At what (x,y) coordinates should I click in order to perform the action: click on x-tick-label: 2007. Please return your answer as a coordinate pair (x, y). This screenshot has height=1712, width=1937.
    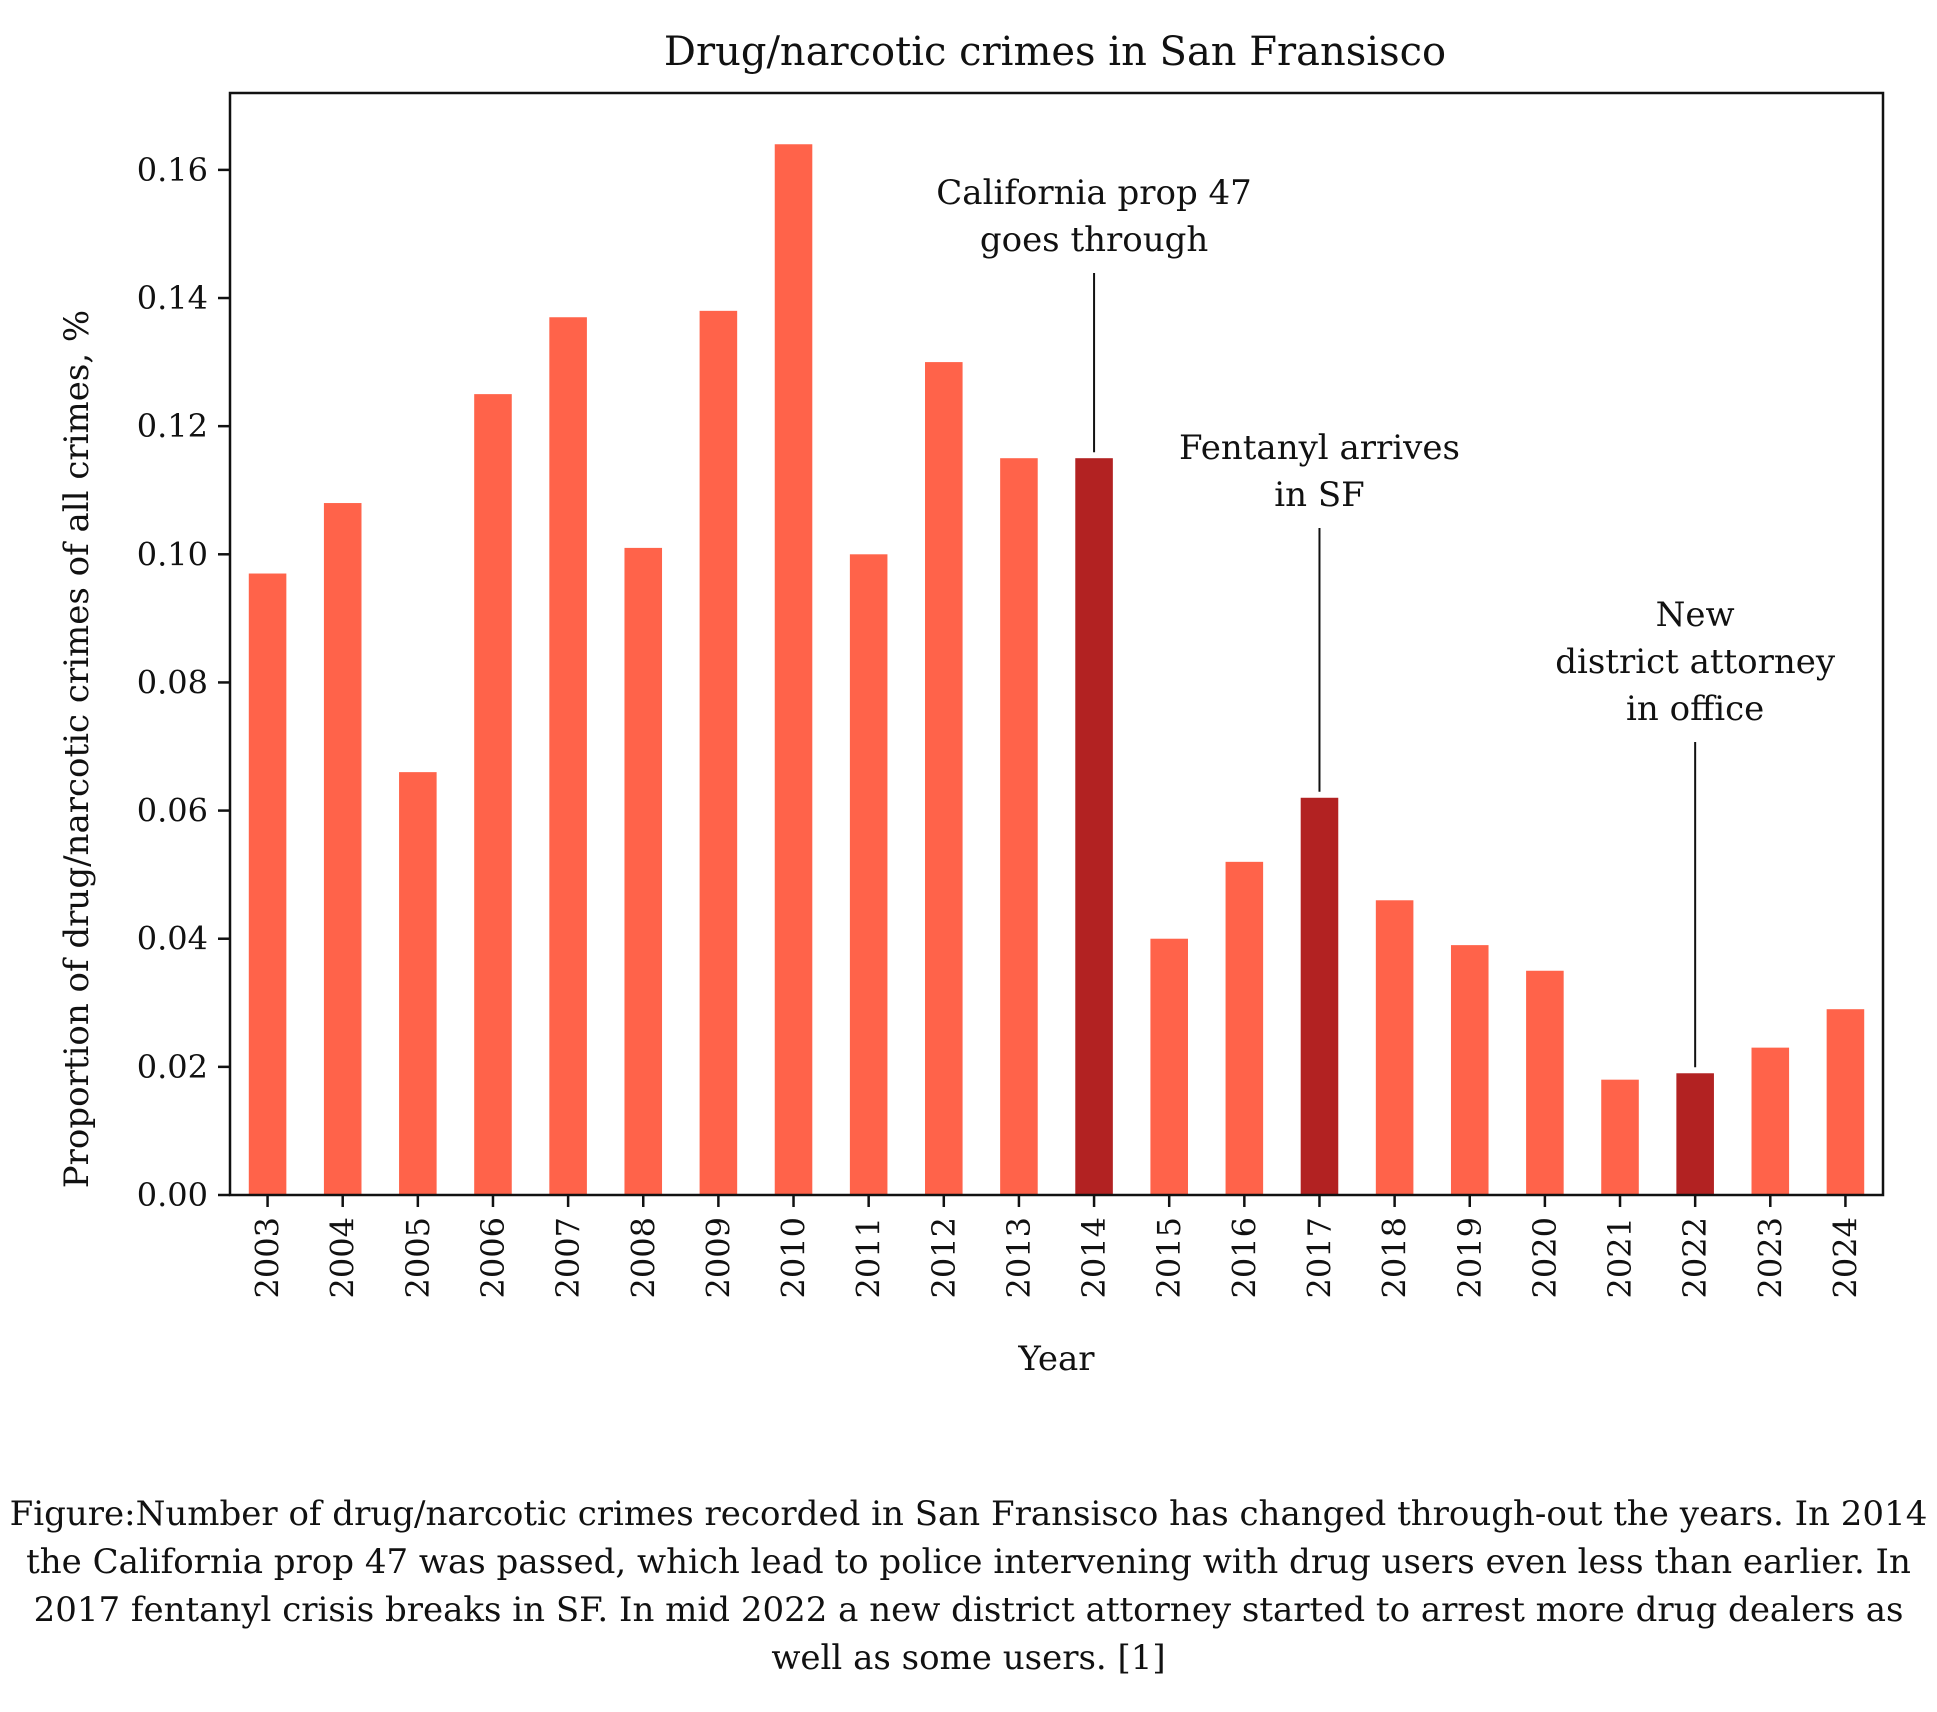
    Looking at the image, I should click on (568, 1257).